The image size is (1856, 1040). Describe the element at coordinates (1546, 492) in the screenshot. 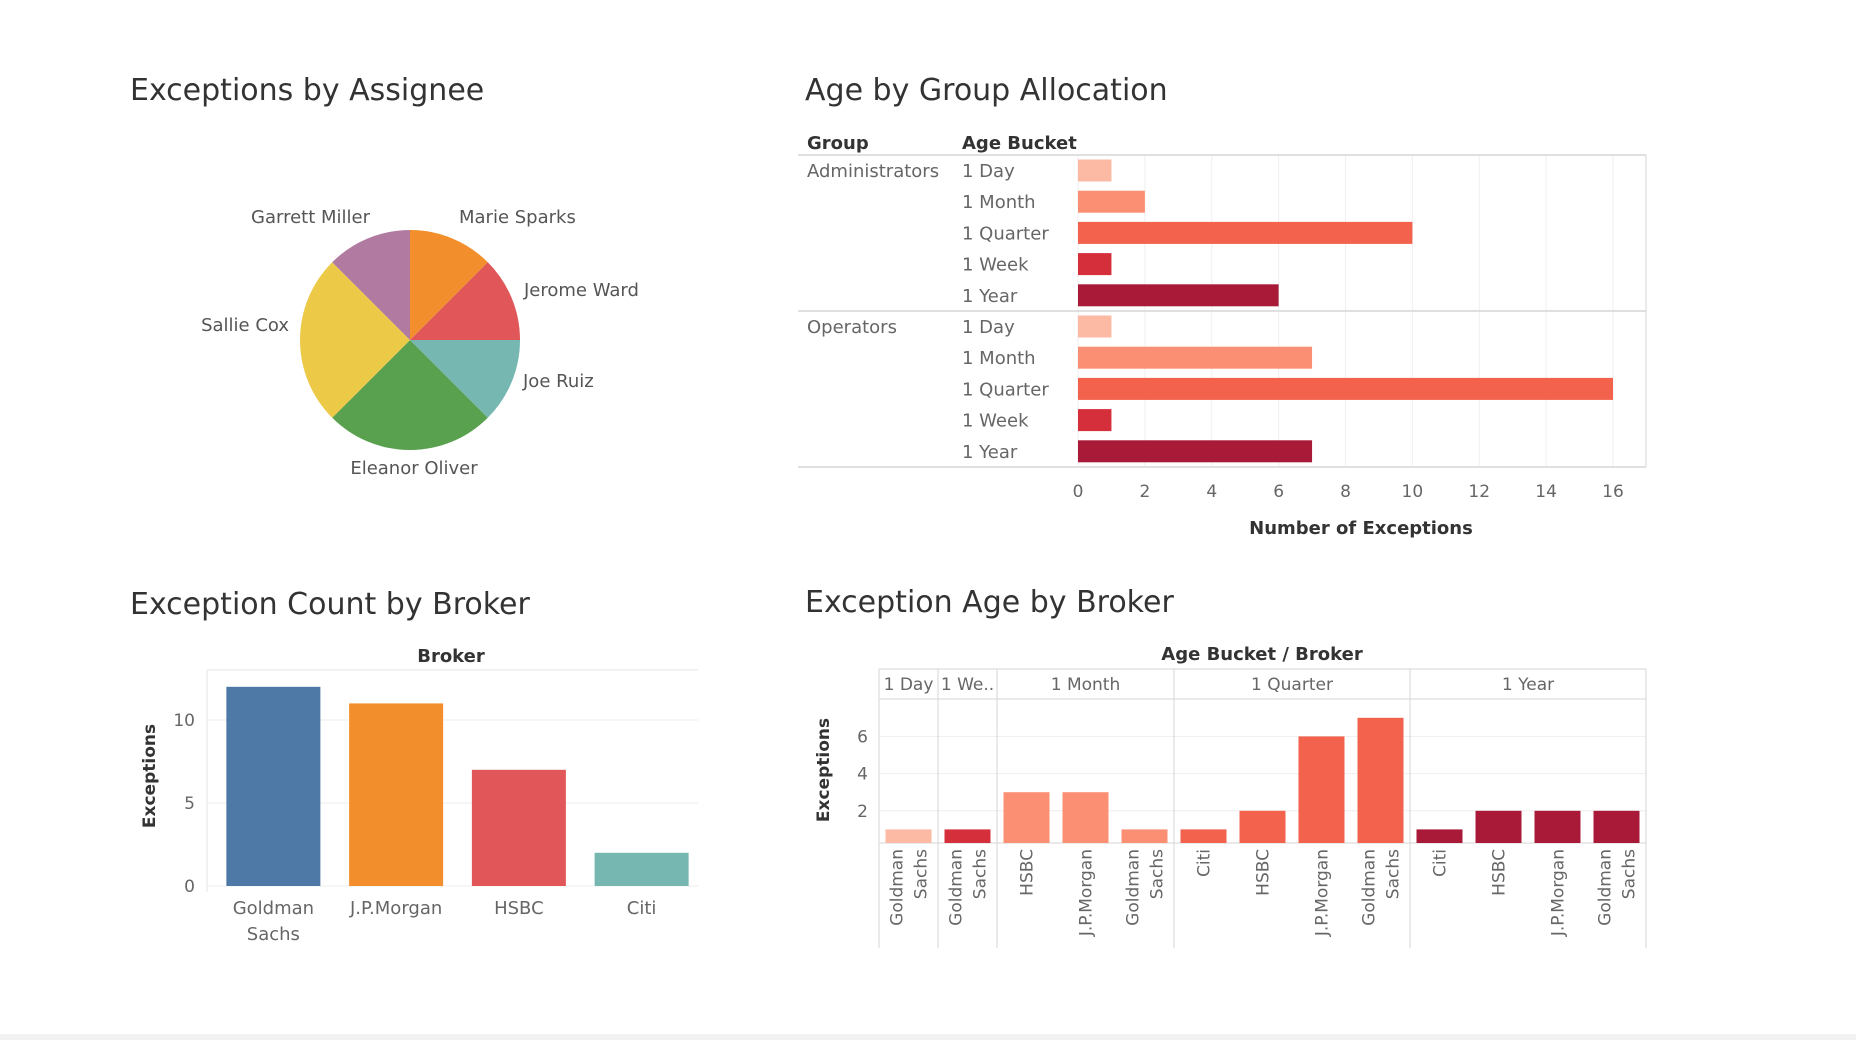

I see `x-tick-label: 14` at that location.